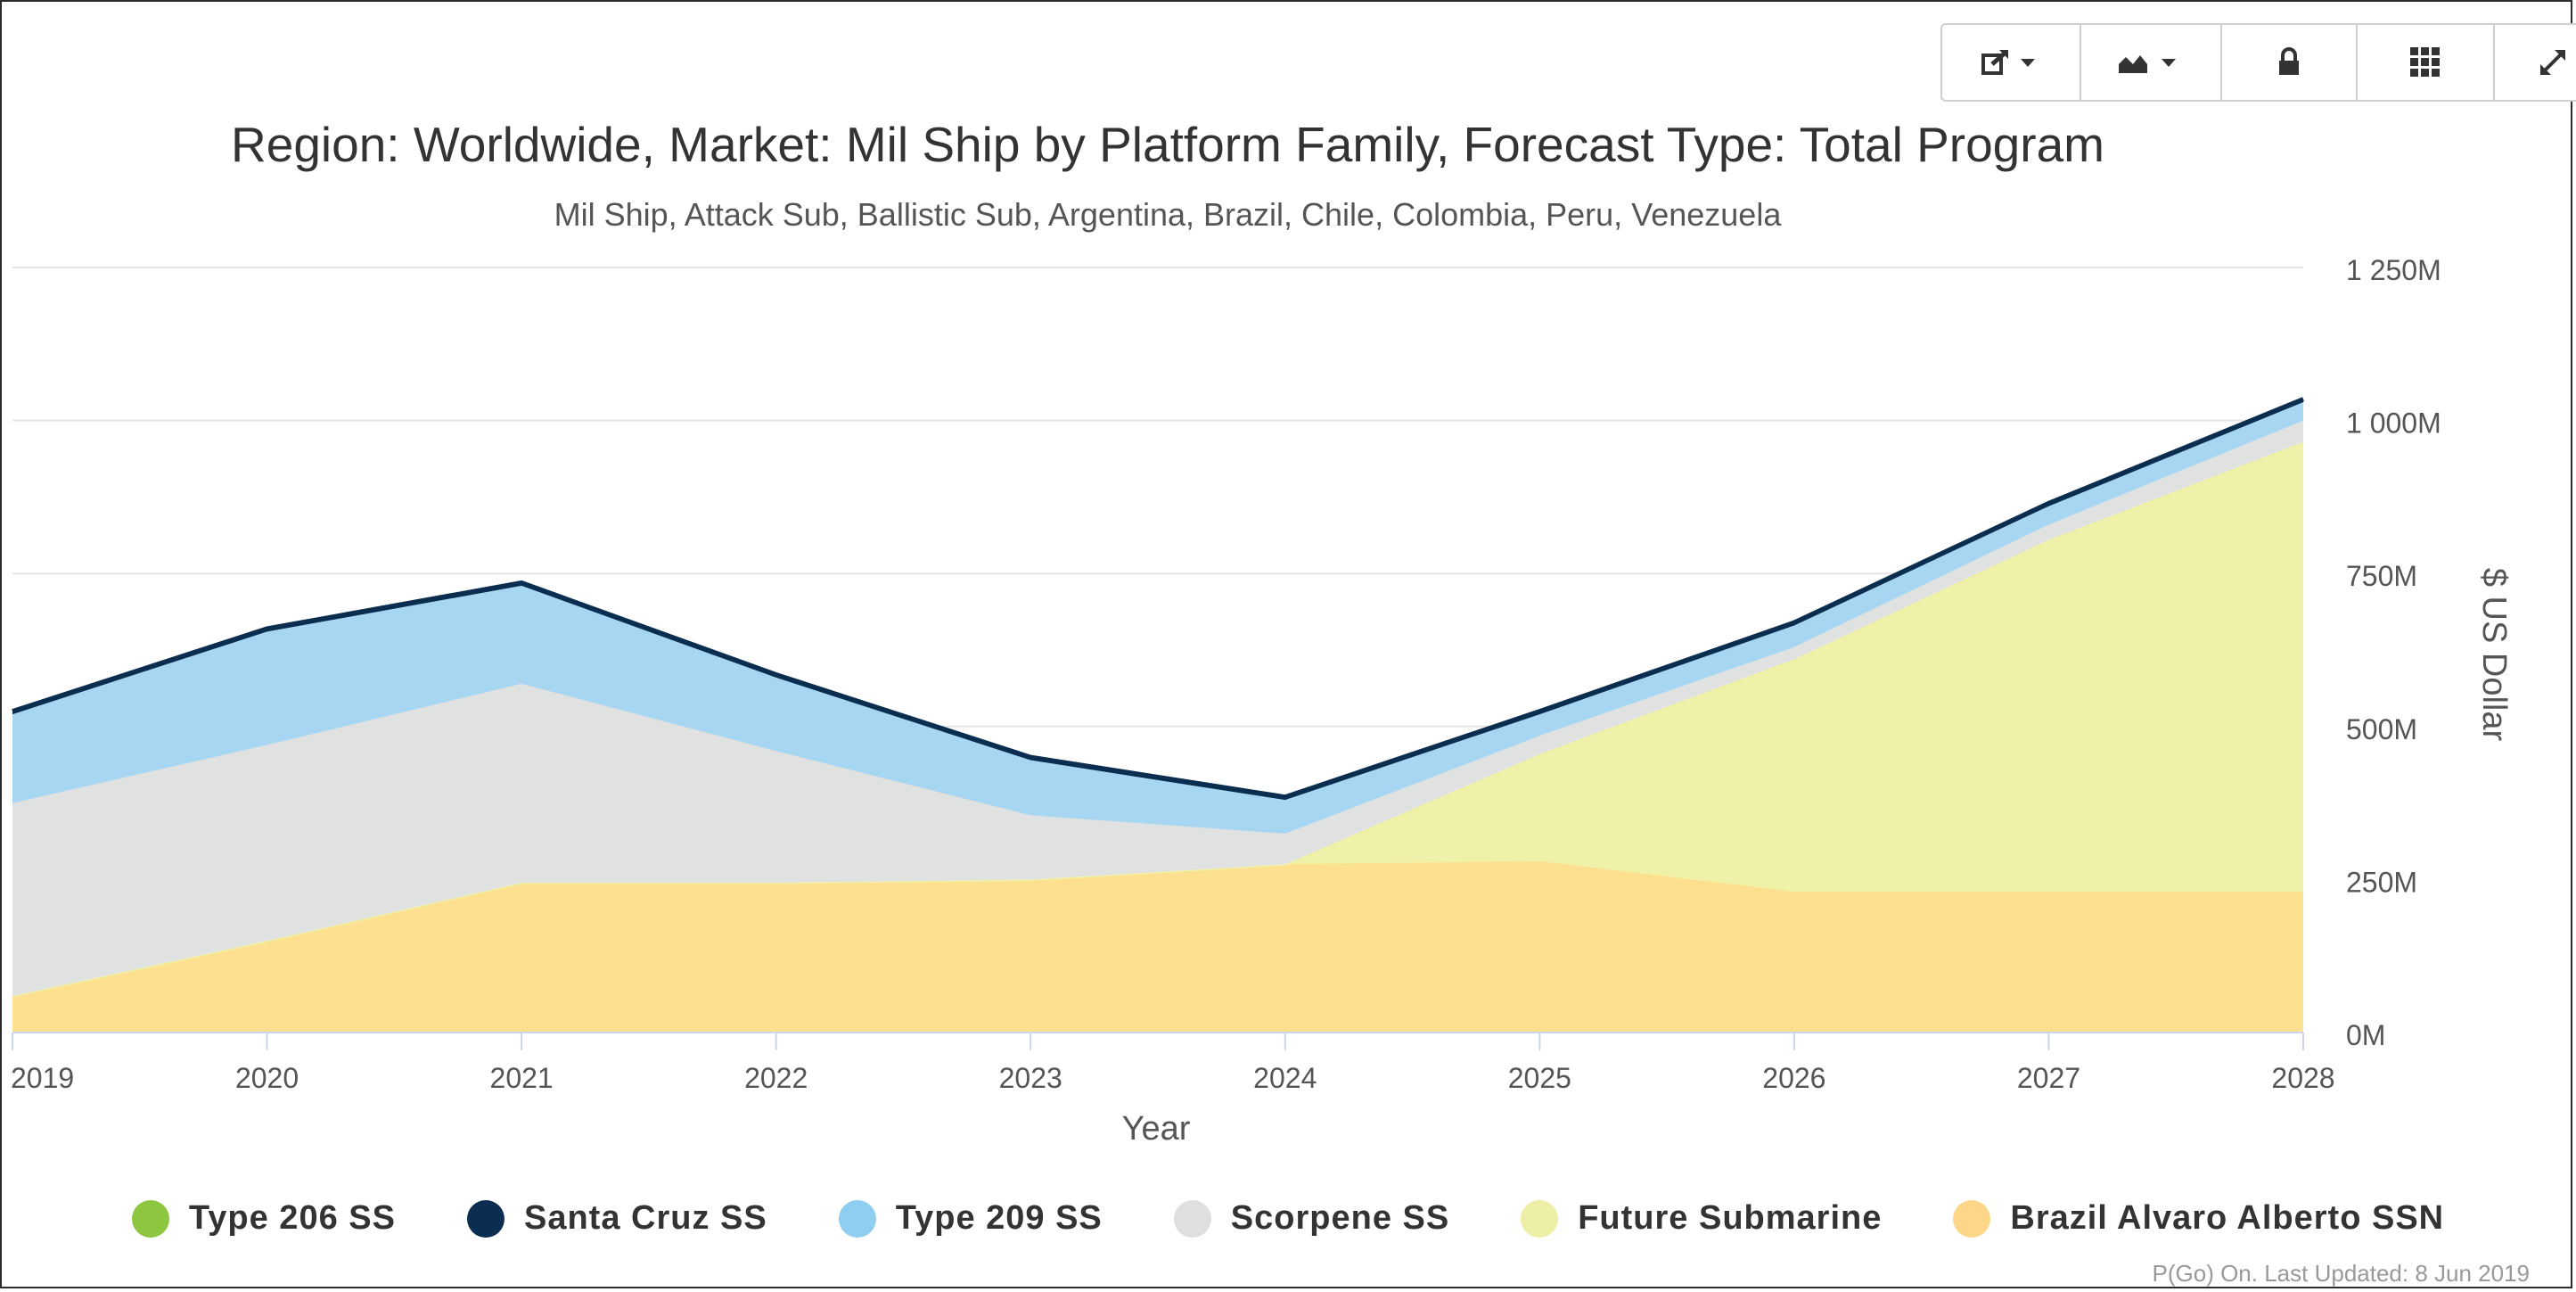 This screenshot has width=2576, height=1292. What do you see at coordinates (2008, 63) in the screenshot?
I see `share-export-icon` at bounding box center [2008, 63].